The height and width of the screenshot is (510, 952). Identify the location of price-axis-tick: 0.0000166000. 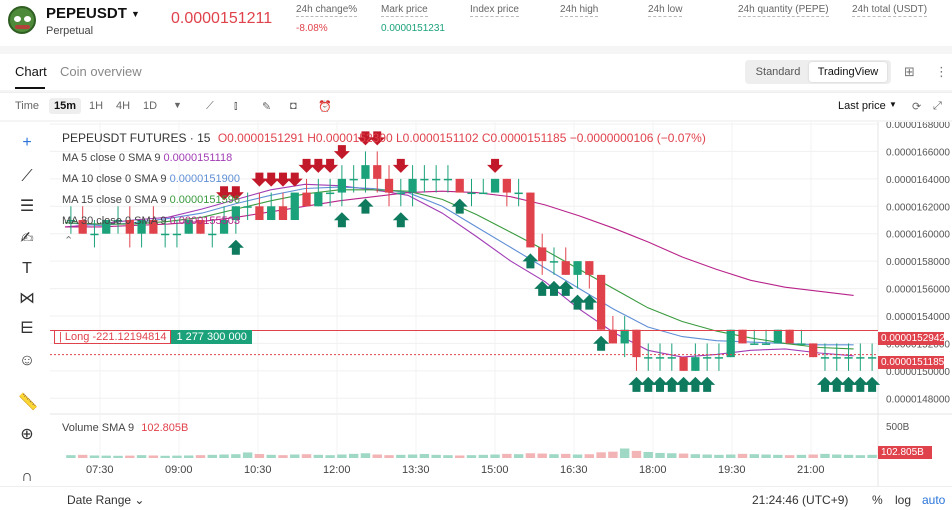
(918, 152).